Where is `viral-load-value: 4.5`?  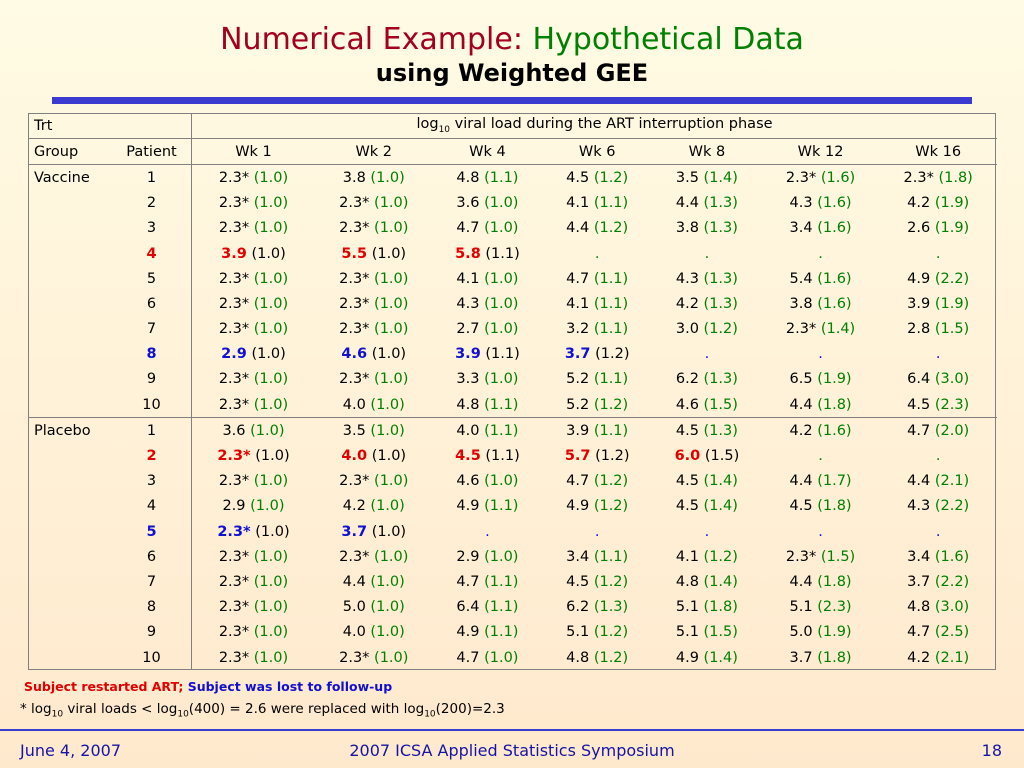
viral-load-value: 4.5 is located at coordinates (801, 506).